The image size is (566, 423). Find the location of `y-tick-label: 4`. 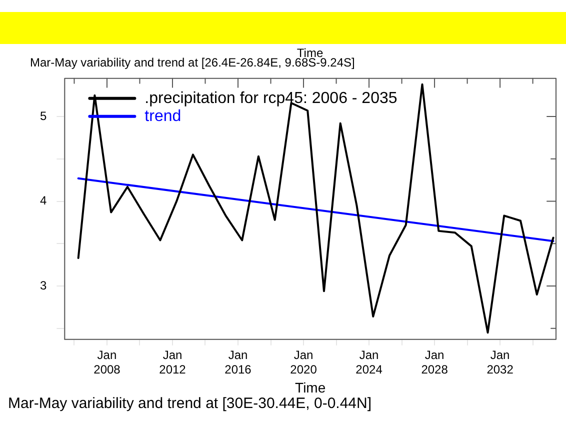

y-tick-label: 4 is located at coordinates (43, 201).